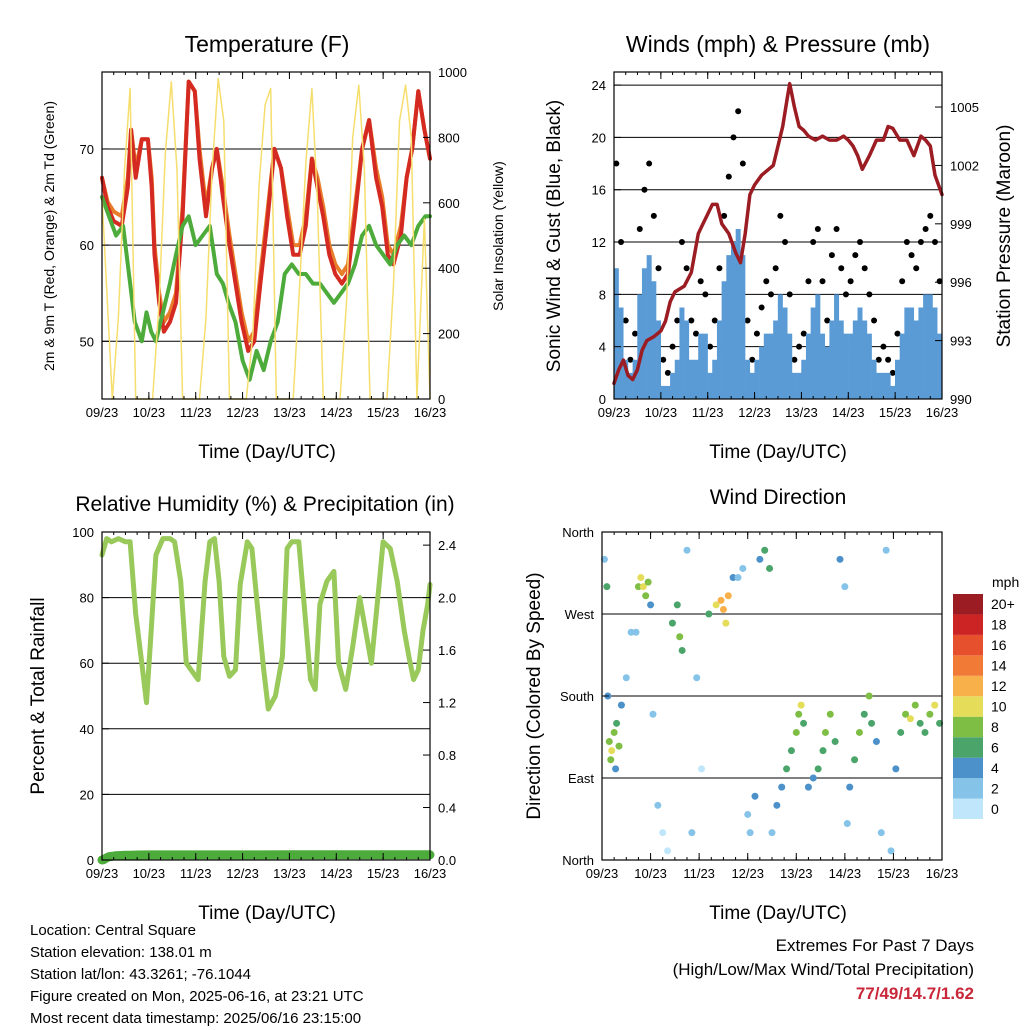 Image resolution: width=1024 pixels, height=1030 pixels. What do you see at coordinates (149, 412) in the screenshot?
I see `x-tick-label: 10/23` at bounding box center [149, 412].